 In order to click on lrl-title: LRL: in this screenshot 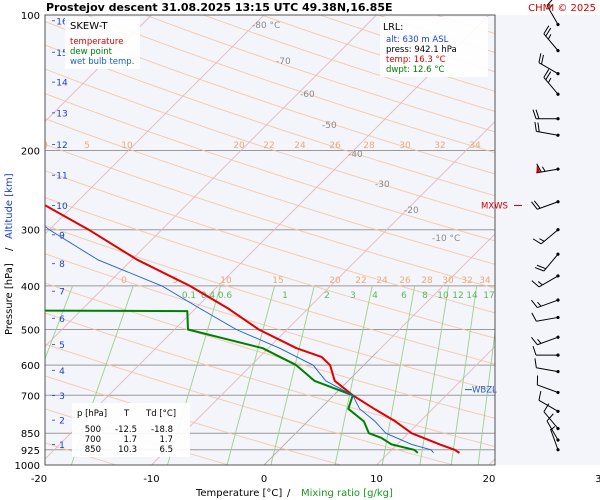, I will do `click(393, 27)`.